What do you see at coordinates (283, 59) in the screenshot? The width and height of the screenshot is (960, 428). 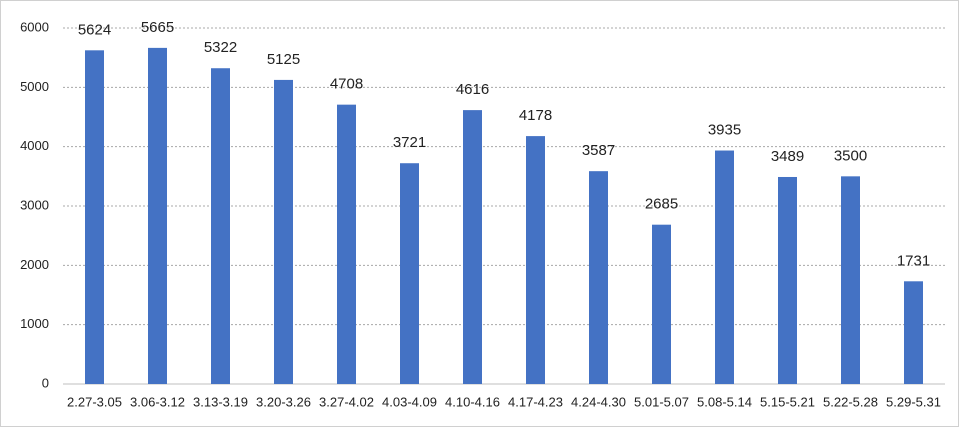 I see `value-label: 5125` at bounding box center [283, 59].